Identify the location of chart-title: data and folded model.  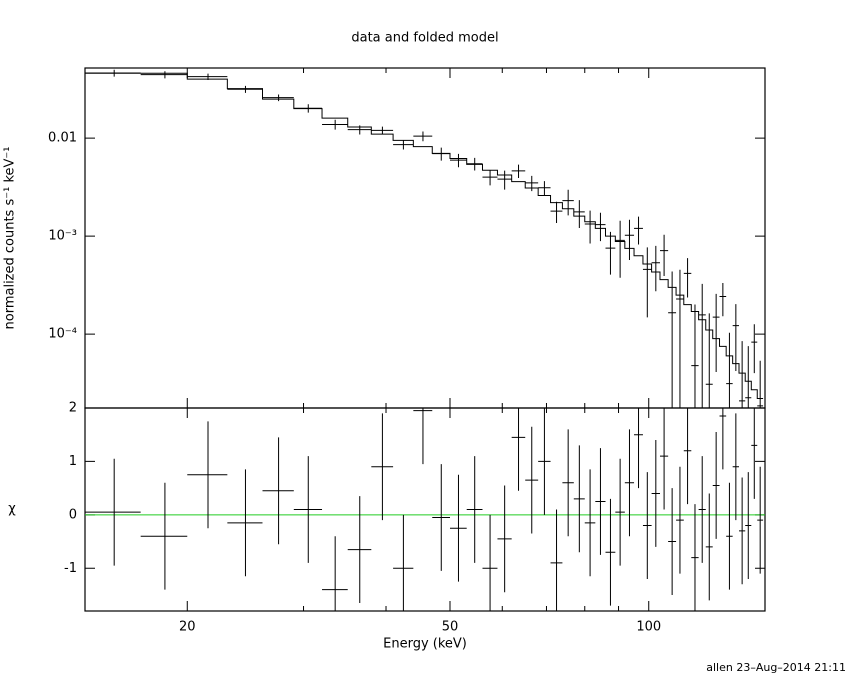
(424, 38).